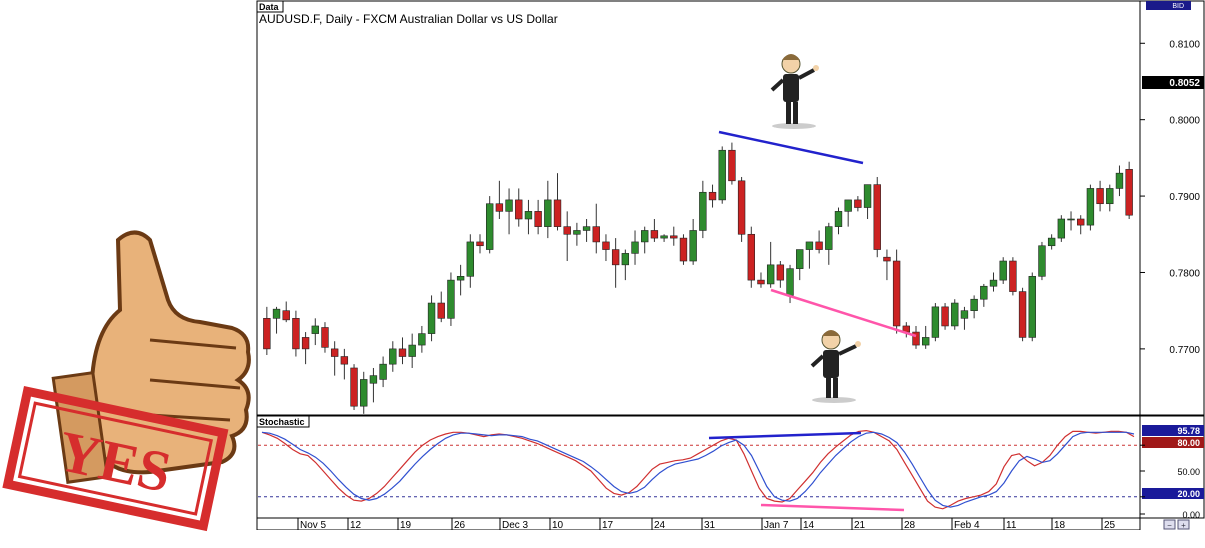  Describe the element at coordinates (1173, 442) in the screenshot. I see `level-high-badge` at that location.